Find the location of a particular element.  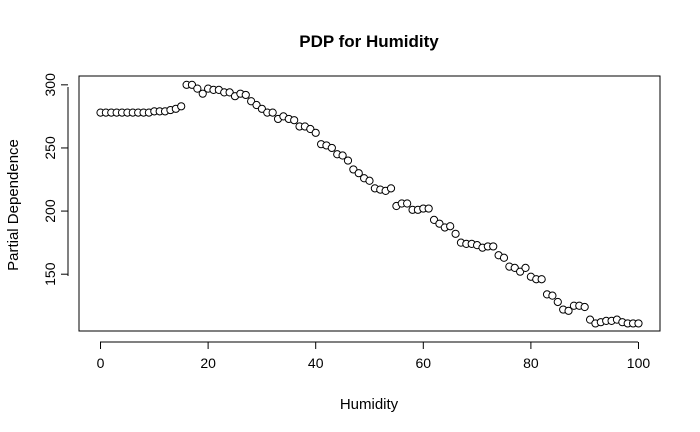

x-tick-label: 80 is located at coordinates (531, 363).